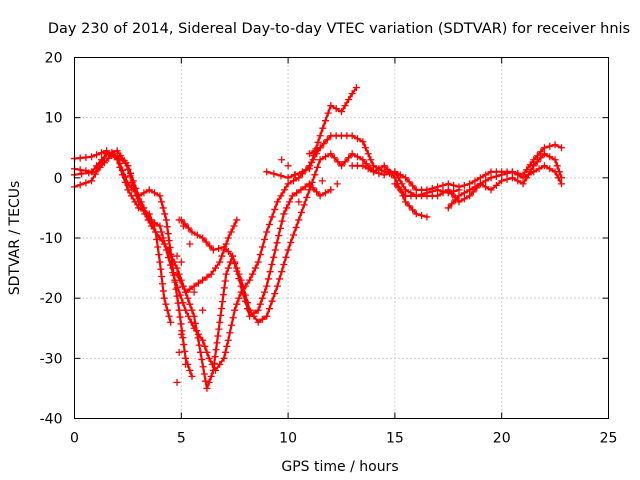 The height and width of the screenshot is (480, 640). Describe the element at coordinates (51, 359) in the screenshot. I see `y-tick-label: -30` at that location.